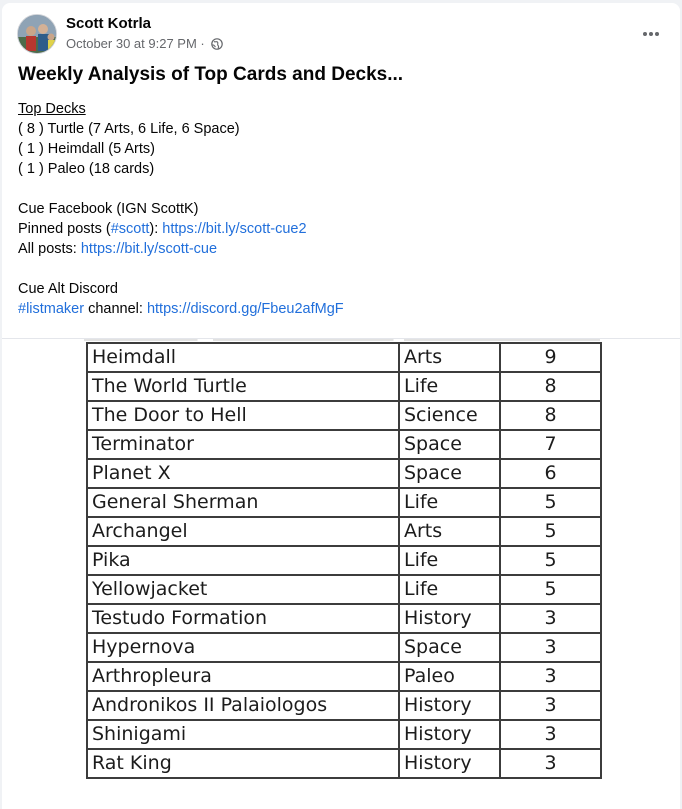 This screenshot has width=682, height=809. I want to click on card-type-cell: Paleo, so click(449, 676).